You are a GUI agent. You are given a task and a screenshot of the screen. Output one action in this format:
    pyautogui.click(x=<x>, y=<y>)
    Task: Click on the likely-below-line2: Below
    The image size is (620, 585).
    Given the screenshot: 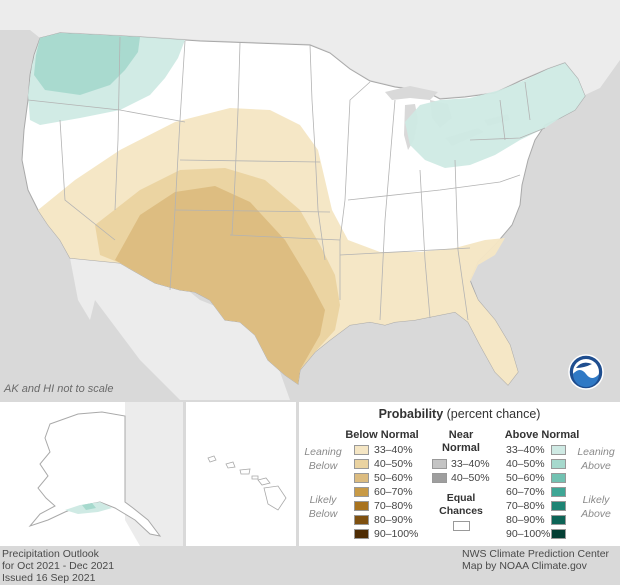 What is the action you would take?
    pyautogui.click(x=323, y=514)
    